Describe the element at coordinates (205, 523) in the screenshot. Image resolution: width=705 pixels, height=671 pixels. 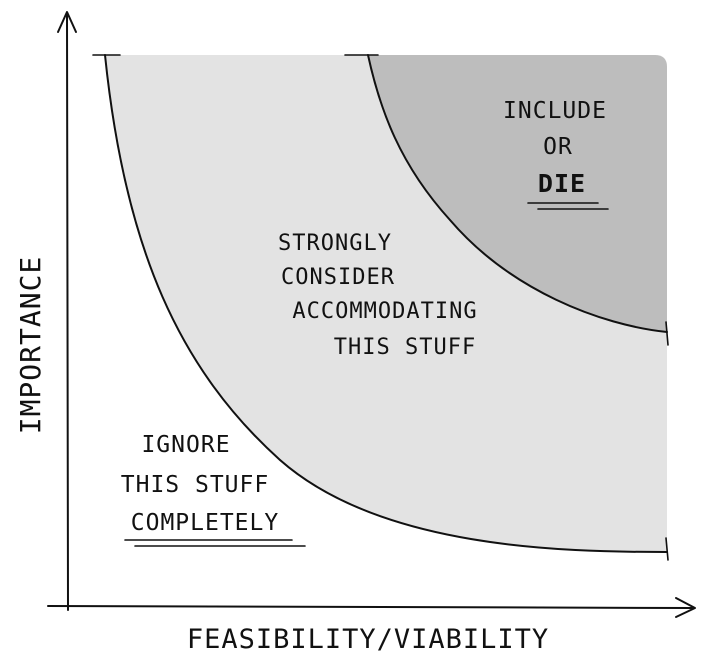
I see `ignore-line-3: COMPLETELY` at that location.